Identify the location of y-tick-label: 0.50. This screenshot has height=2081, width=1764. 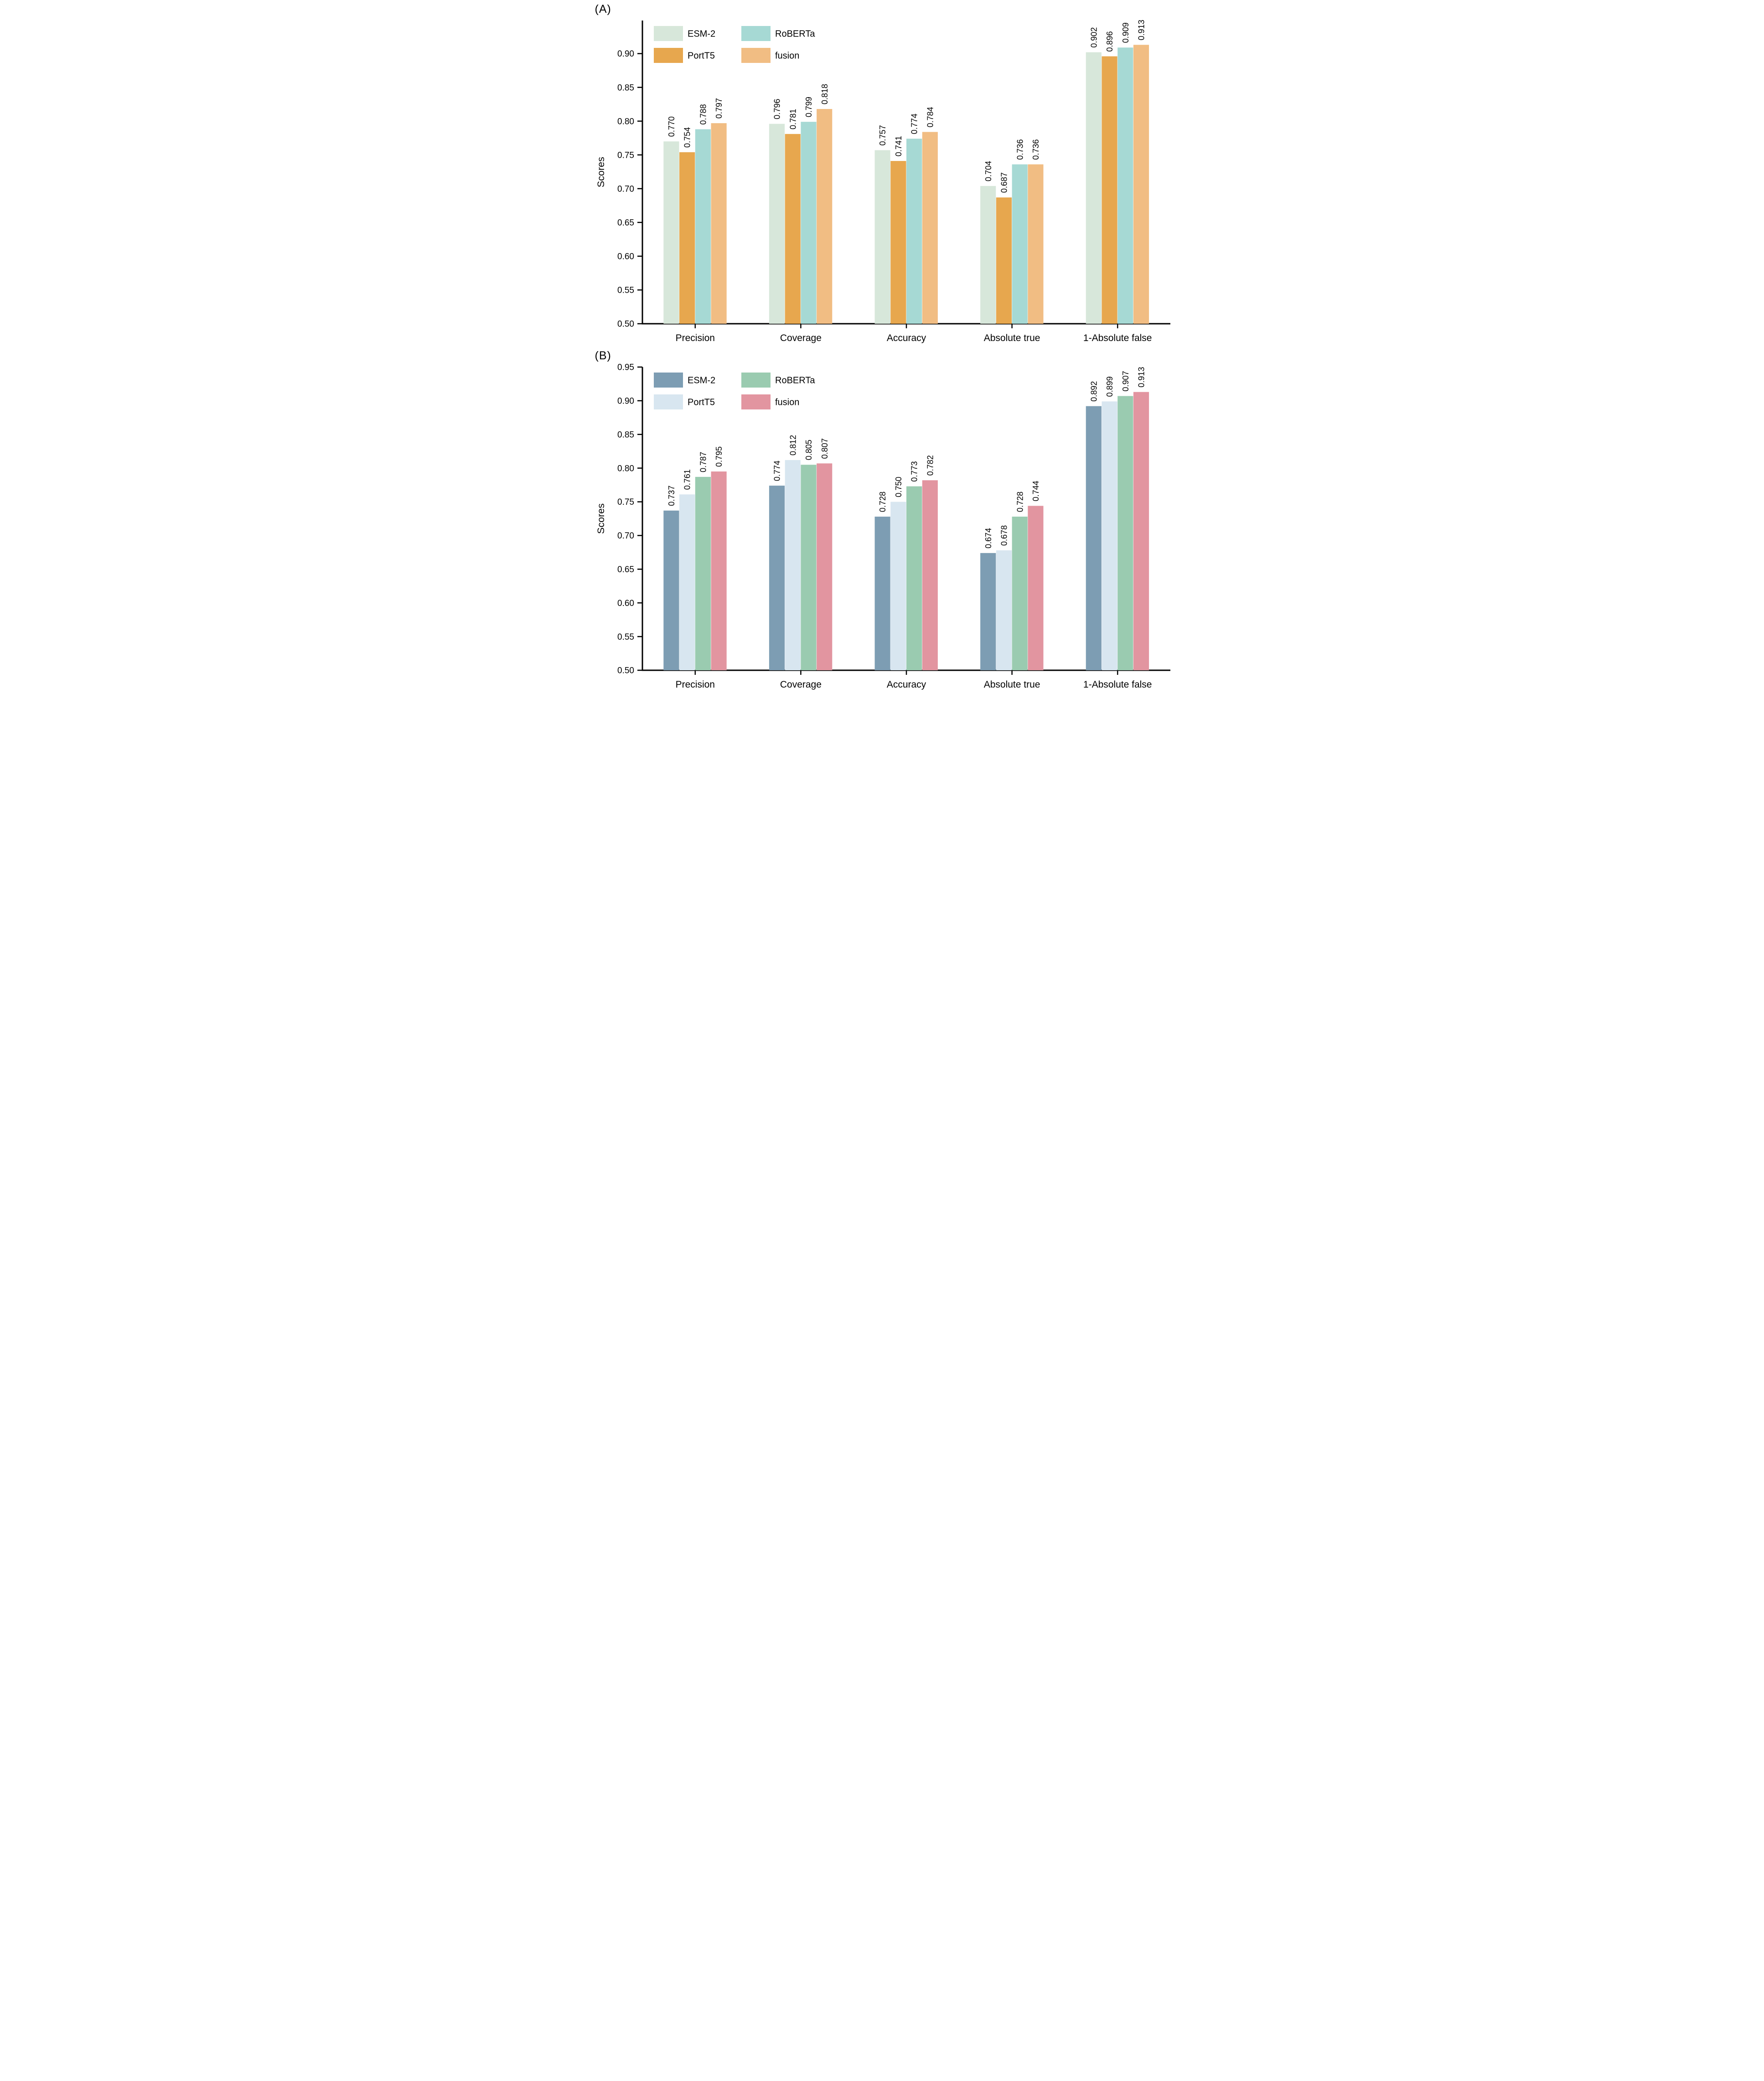
(625, 324).